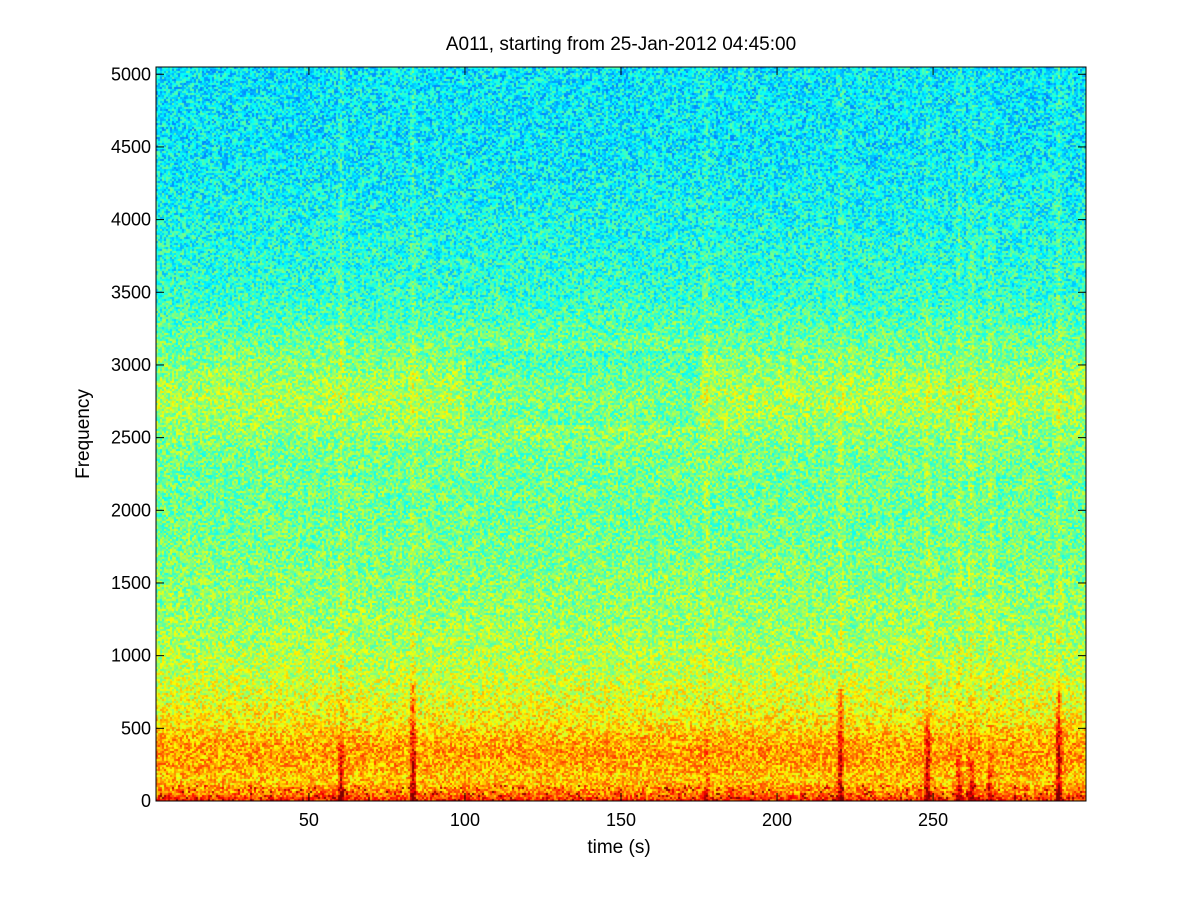  I want to click on x-tick-label: 100, so click(465, 820).